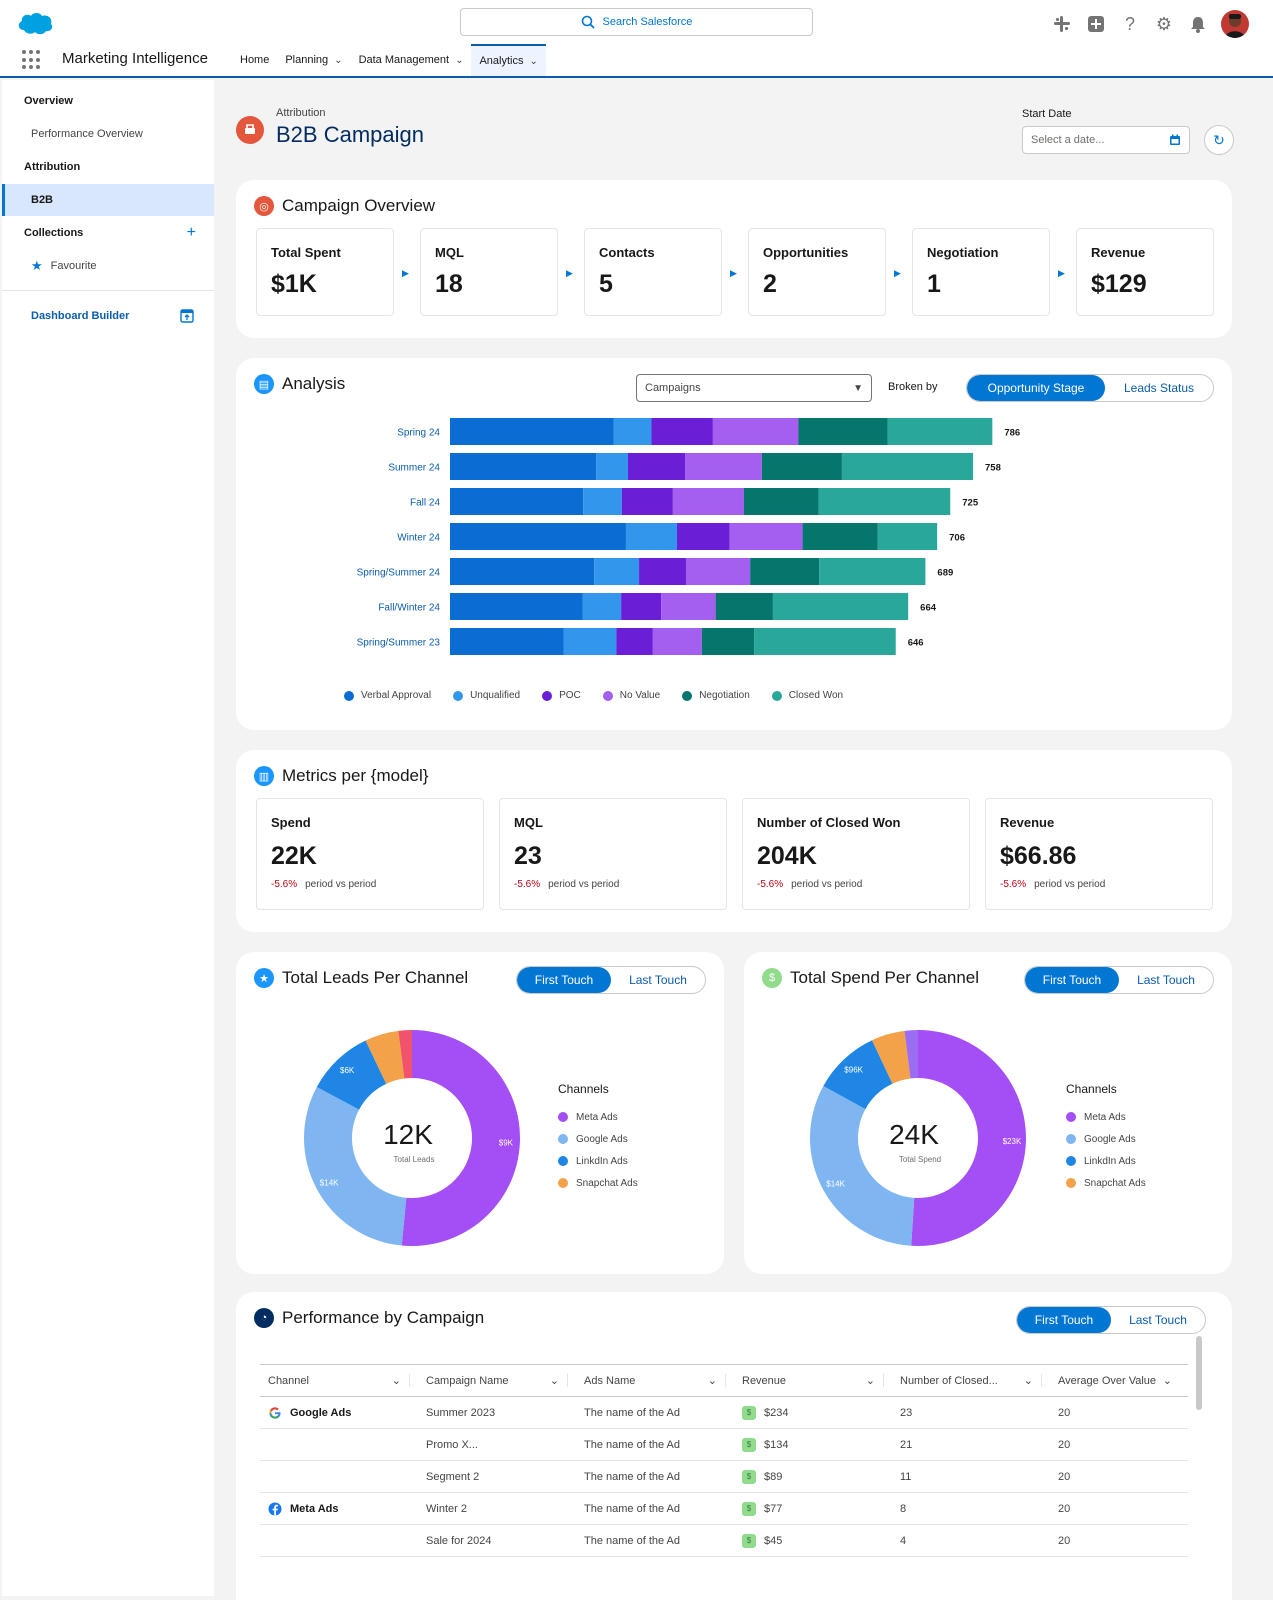  Describe the element at coordinates (108, 200) in the screenshot. I see `sidebar-item-b2b: B2B` at that location.